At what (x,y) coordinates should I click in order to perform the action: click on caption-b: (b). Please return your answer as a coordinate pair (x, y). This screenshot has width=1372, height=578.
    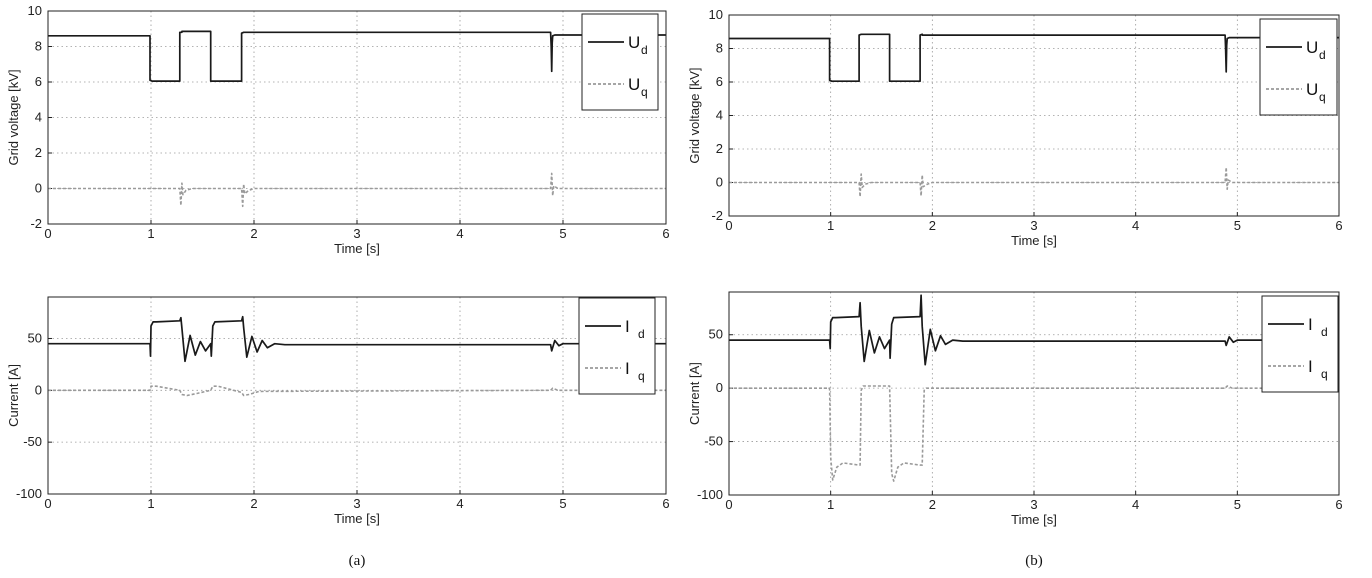
    Looking at the image, I should click on (1034, 561).